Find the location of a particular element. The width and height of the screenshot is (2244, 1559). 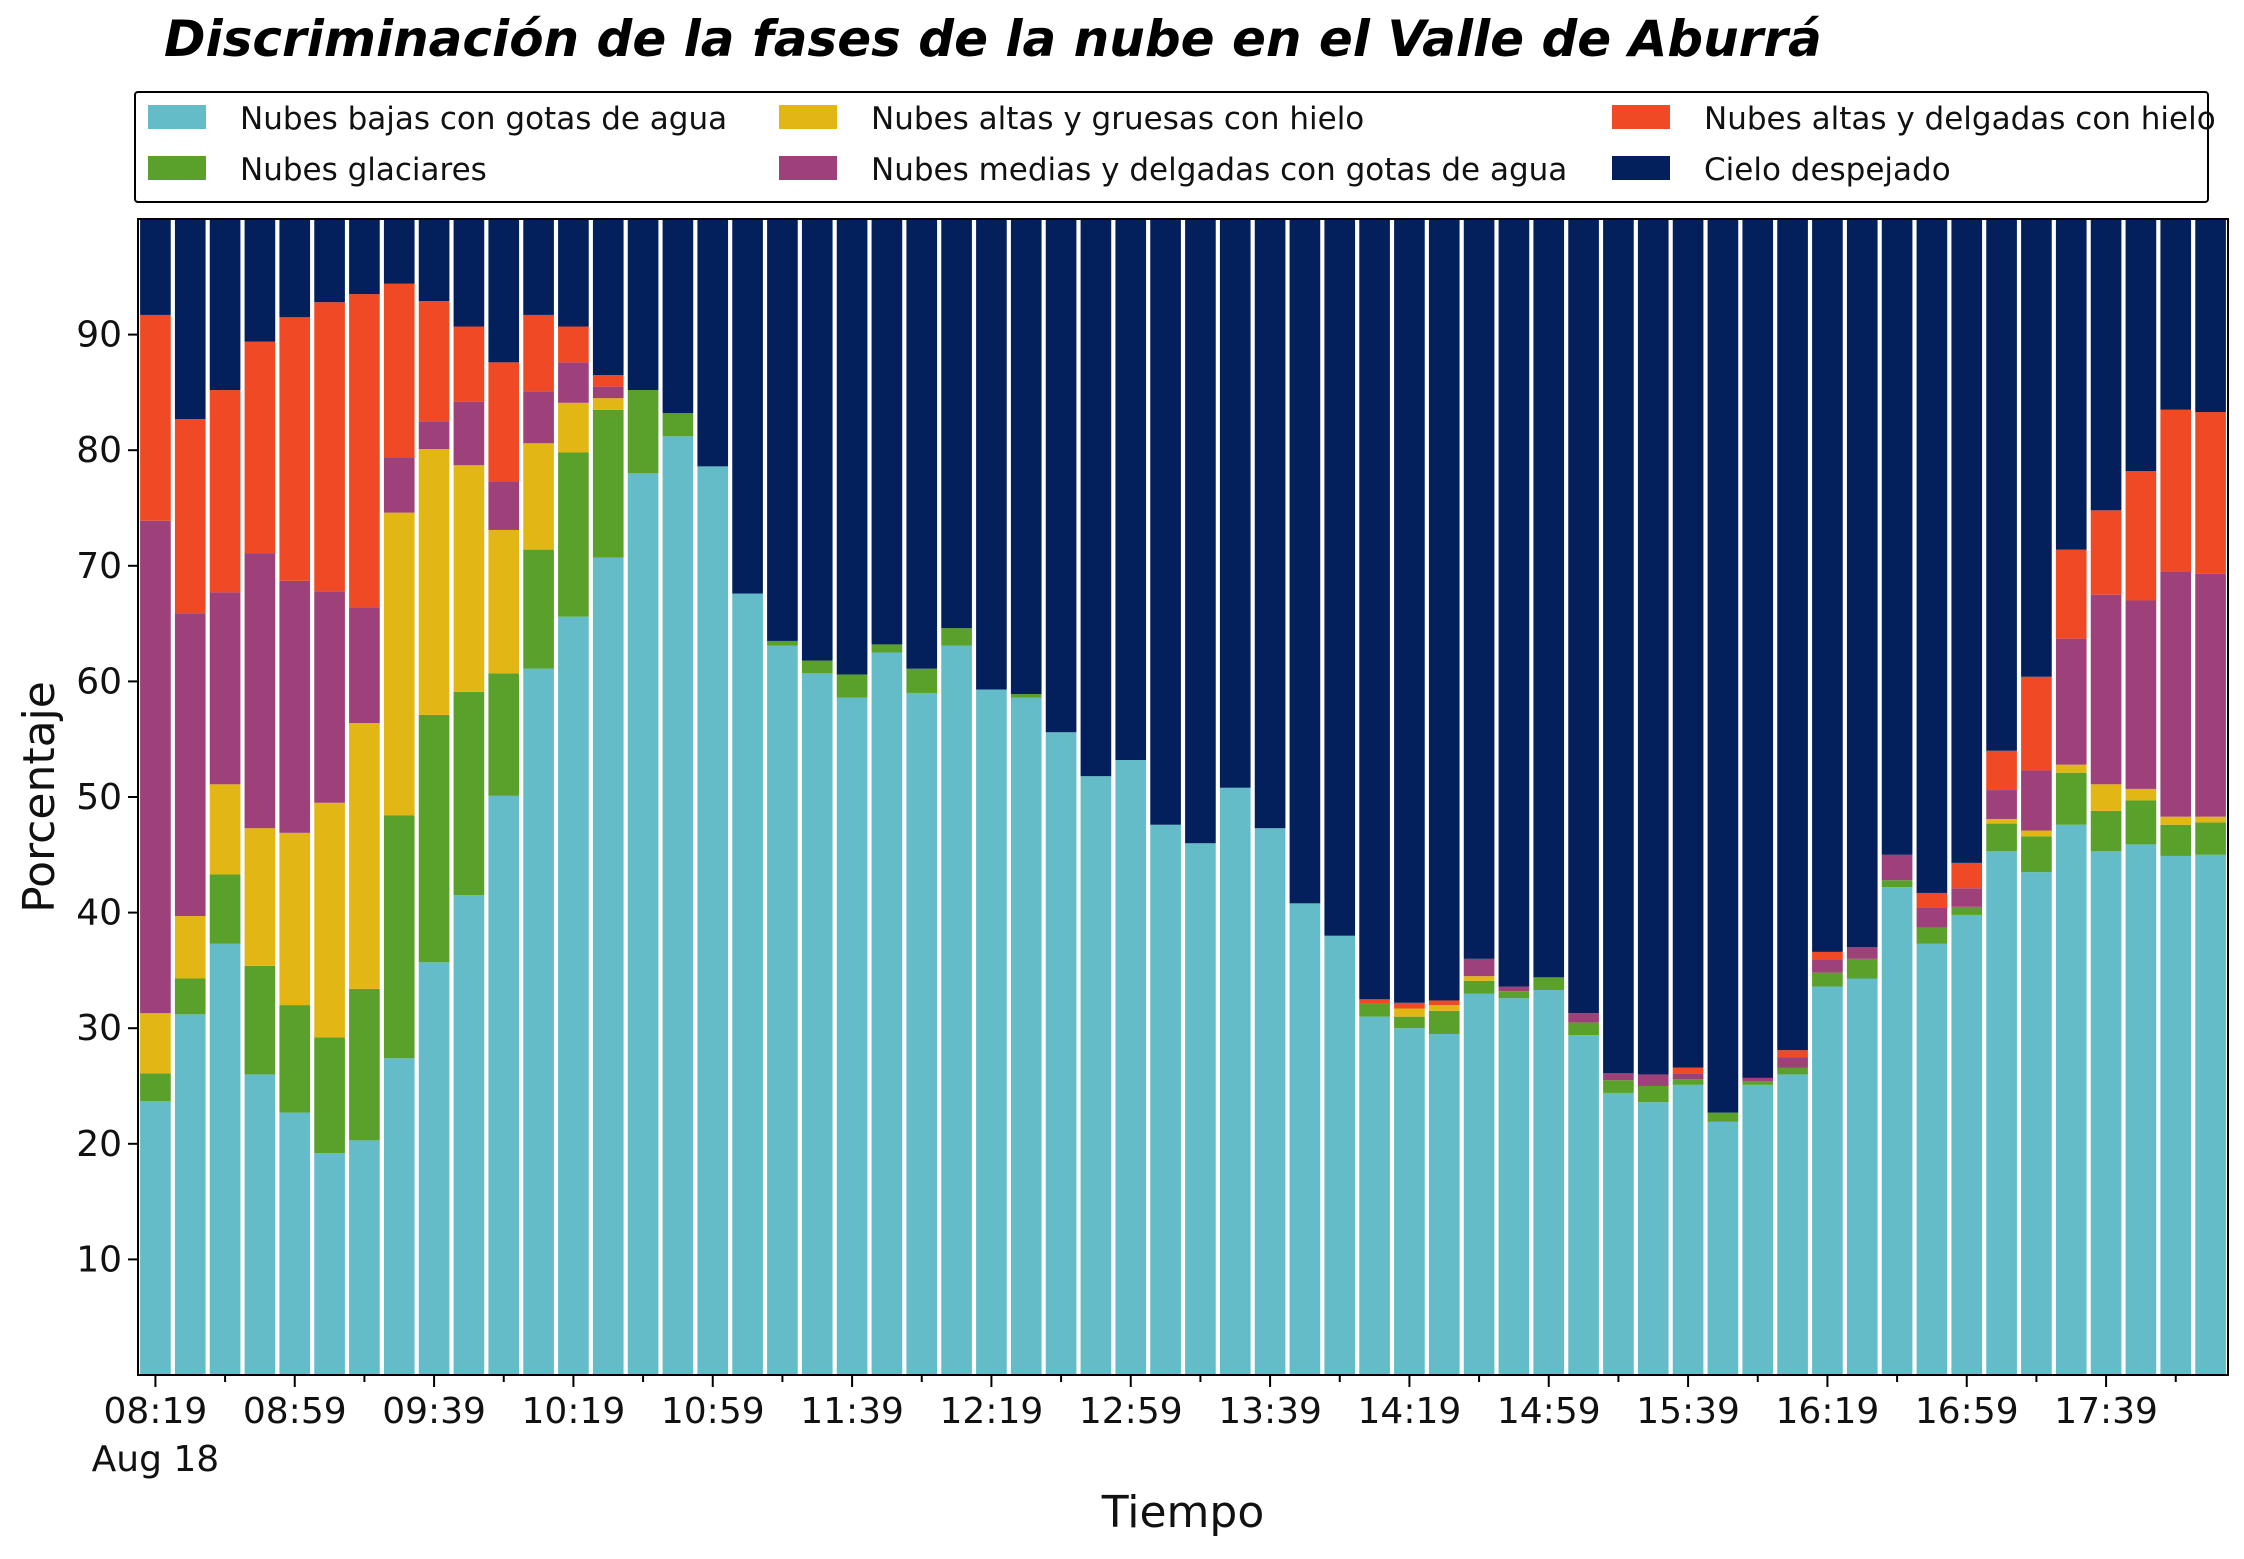

x-tick-label: 11:39 is located at coordinates (852, 1411).